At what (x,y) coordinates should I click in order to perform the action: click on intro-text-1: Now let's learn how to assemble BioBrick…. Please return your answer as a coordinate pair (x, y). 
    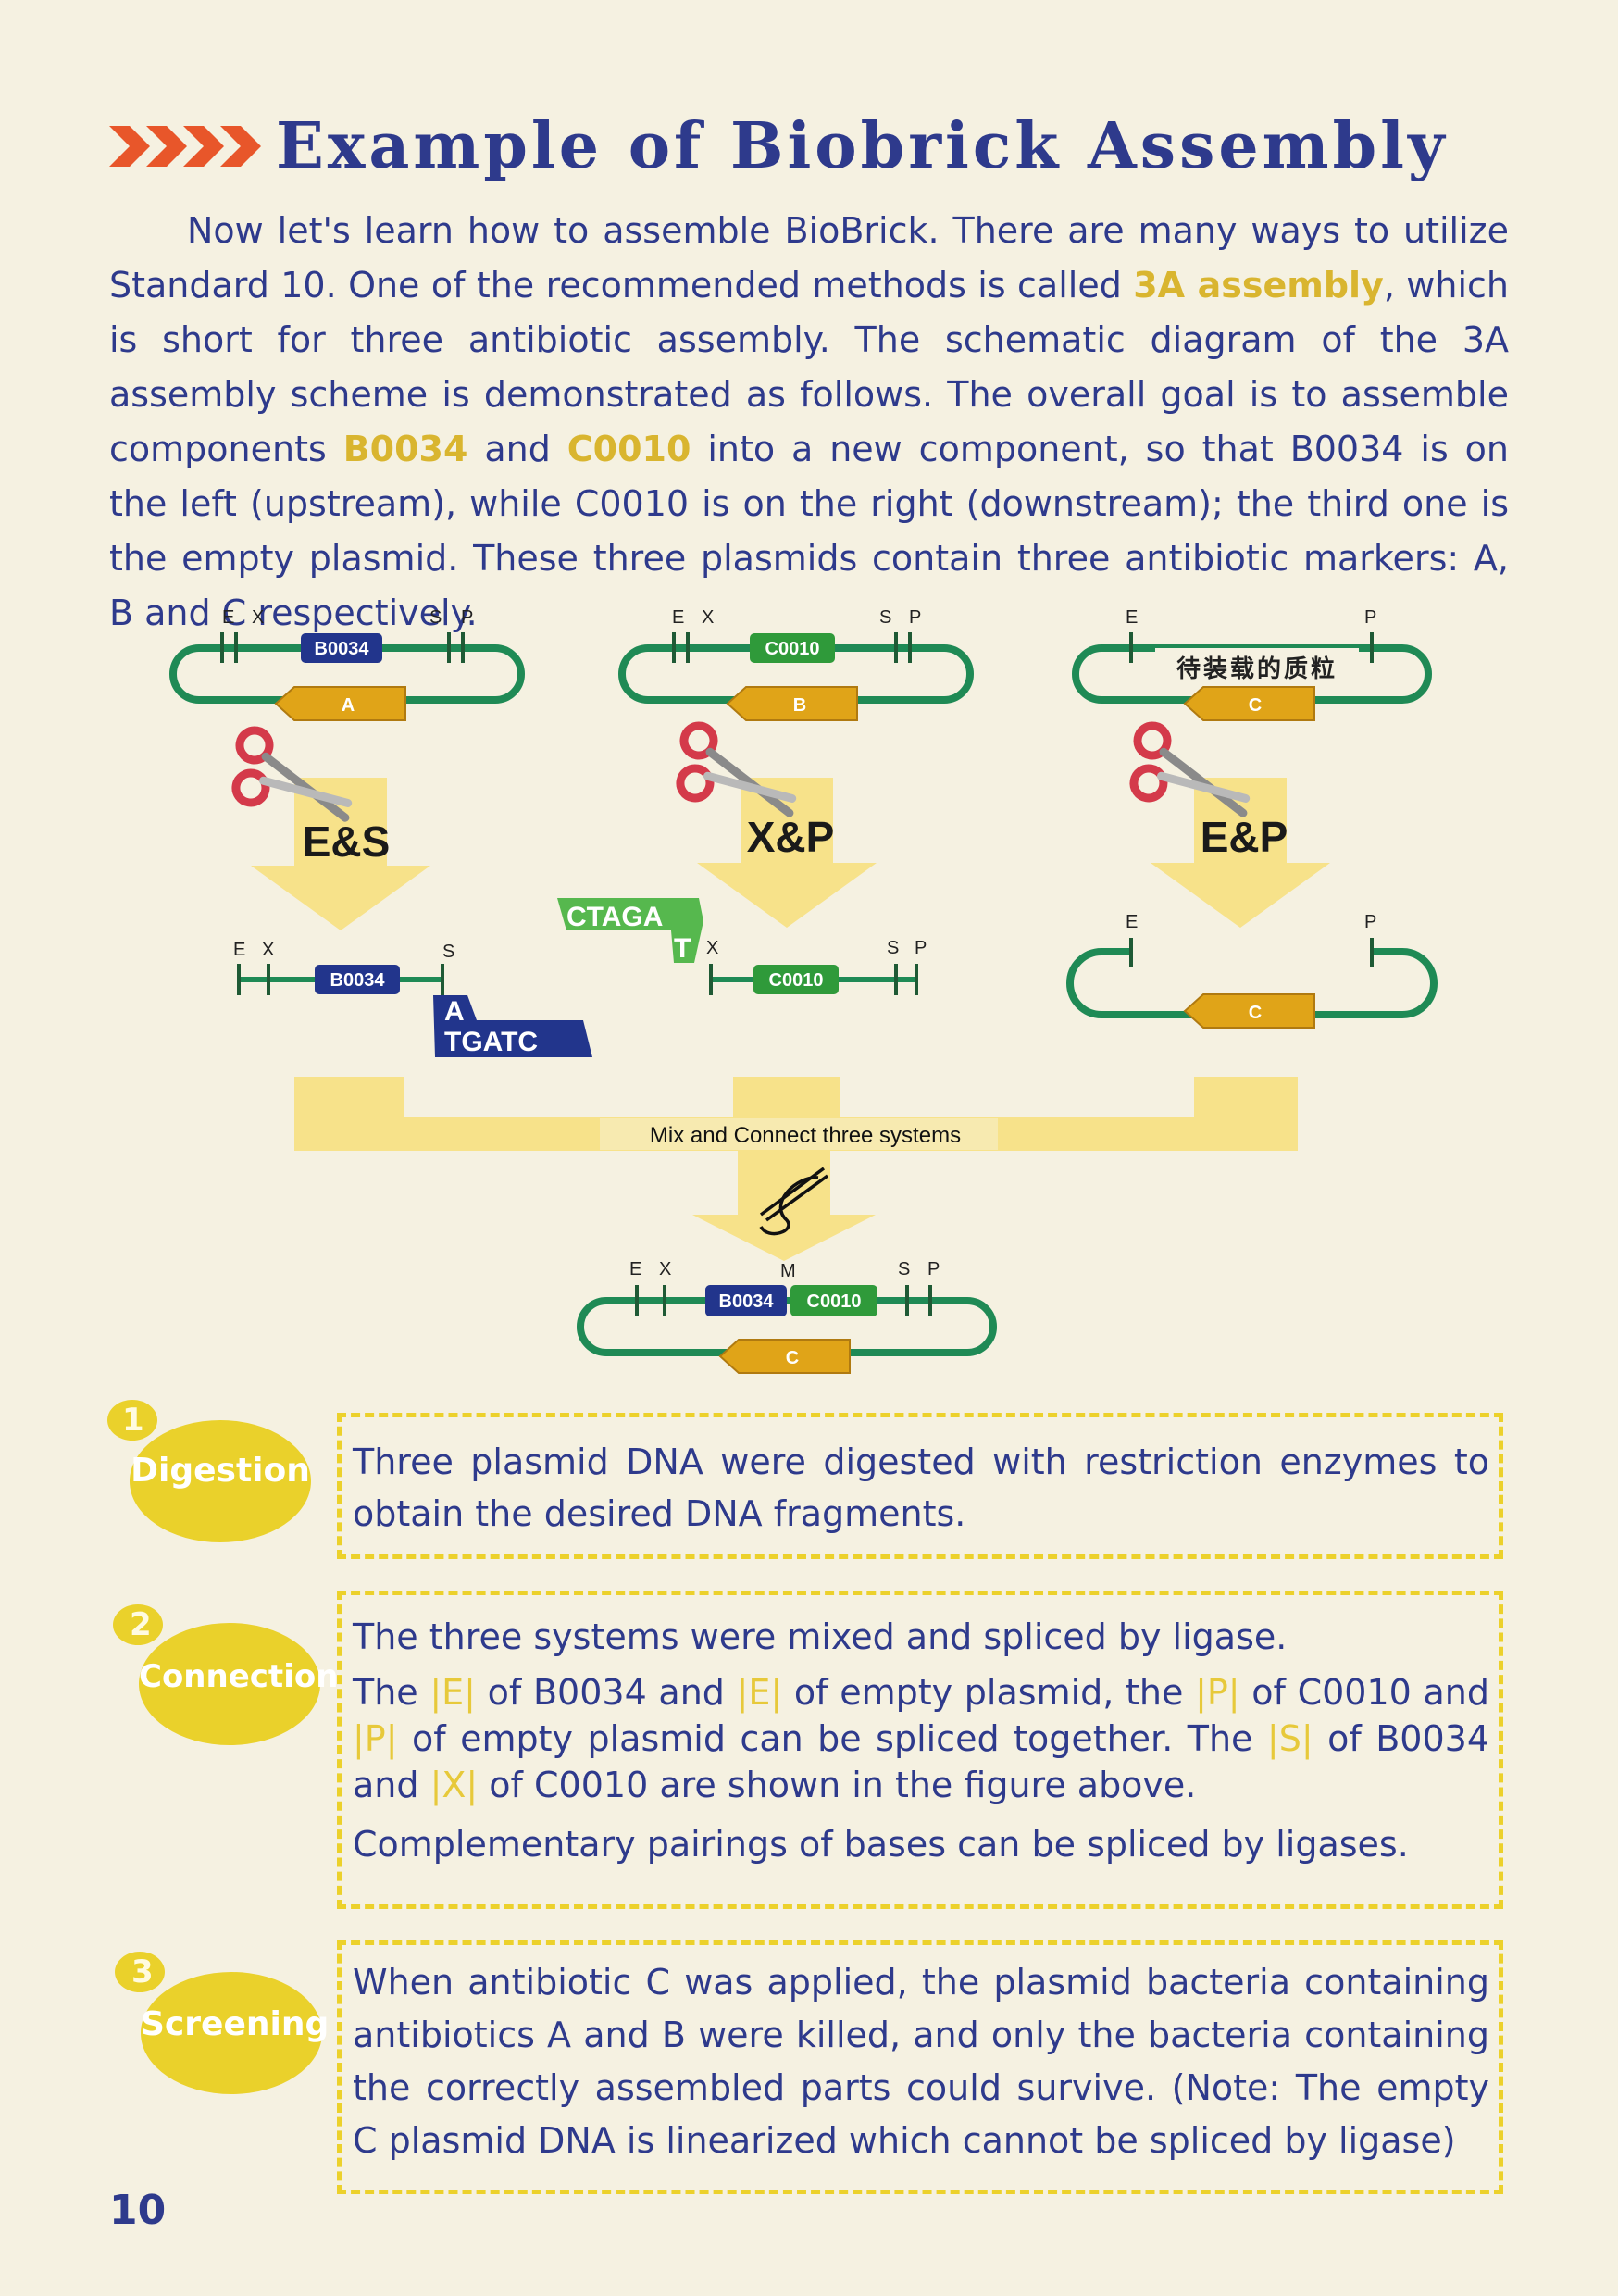
    Looking at the image, I should click on (809, 258).